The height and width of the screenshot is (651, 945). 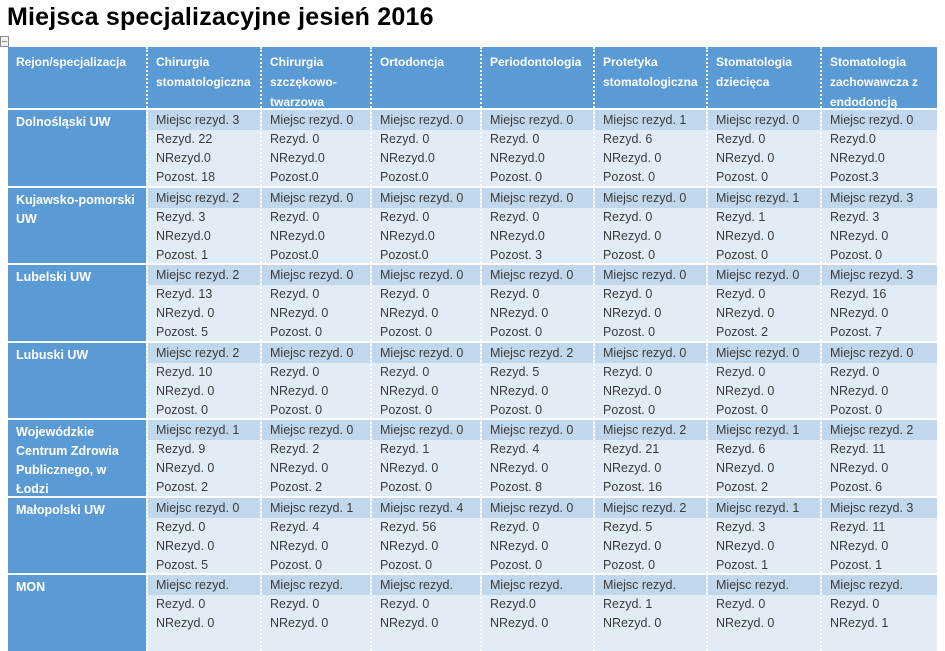 What do you see at coordinates (77, 379) in the screenshot?
I see `region-cell: Lubuski UW` at bounding box center [77, 379].